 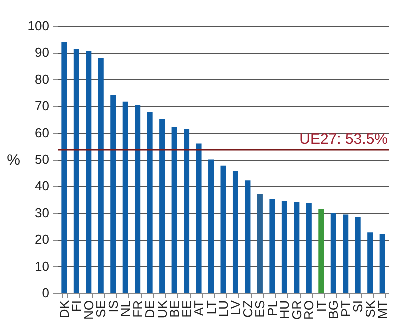 What do you see at coordinates (42, 132) in the screenshot?
I see `y-tick-label: 60` at bounding box center [42, 132].